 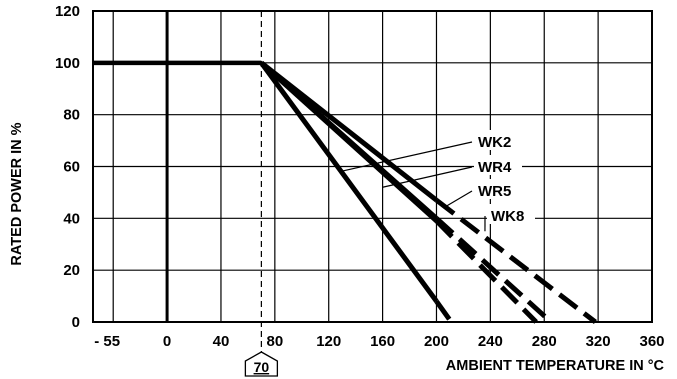 I want to click on x-tick-label-10: 360, so click(x=651, y=341).